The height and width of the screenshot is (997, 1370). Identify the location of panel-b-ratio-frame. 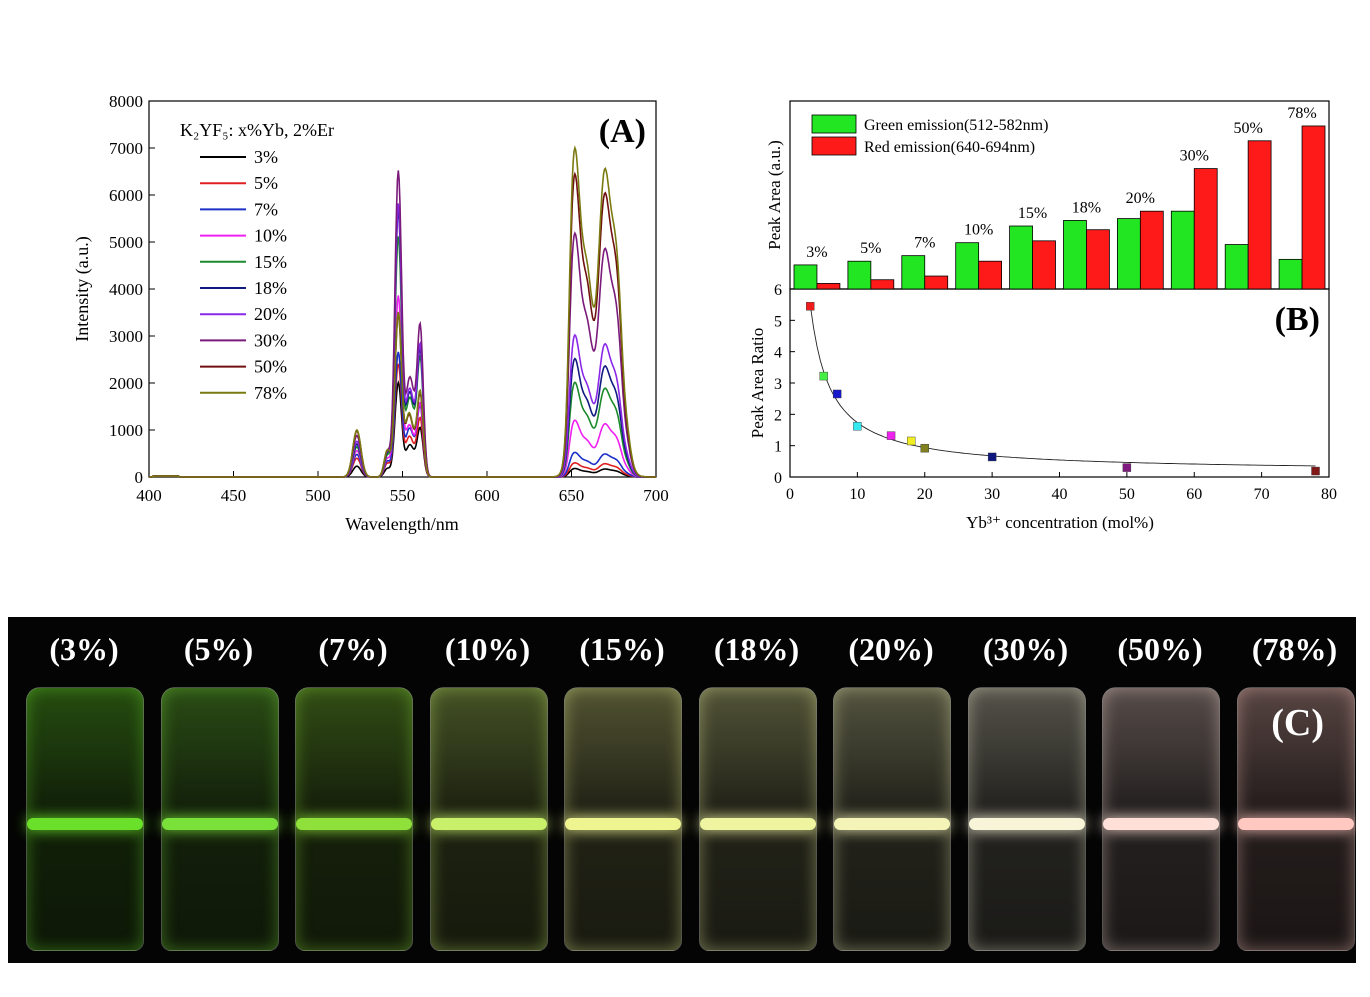
(1059, 383).